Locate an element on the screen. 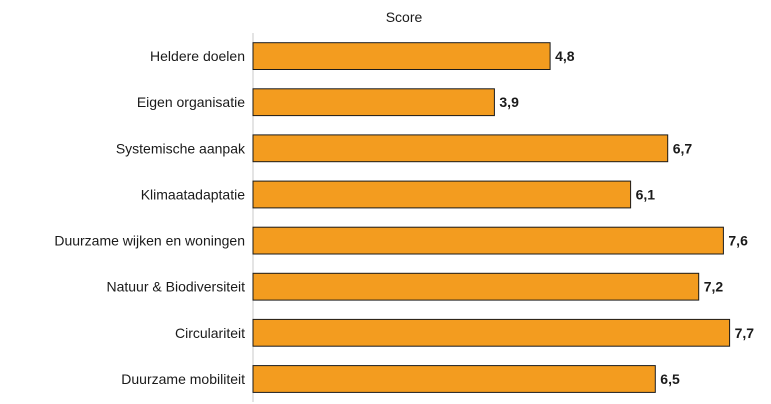  axis-title: Score is located at coordinates (404, 17).